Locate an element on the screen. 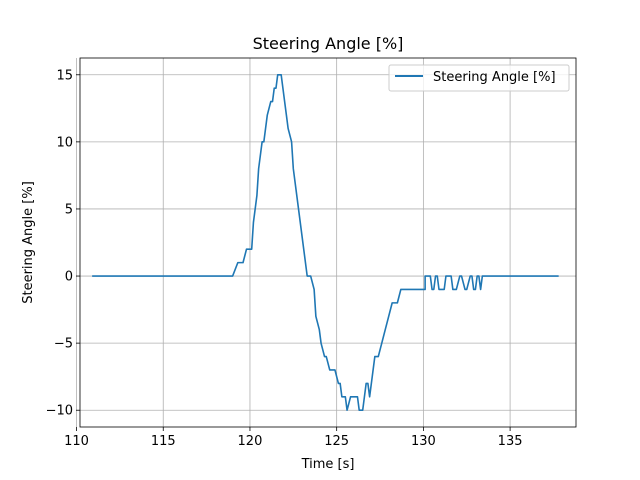 The width and height of the screenshot is (640, 480). legend-box is located at coordinates (479, 78).